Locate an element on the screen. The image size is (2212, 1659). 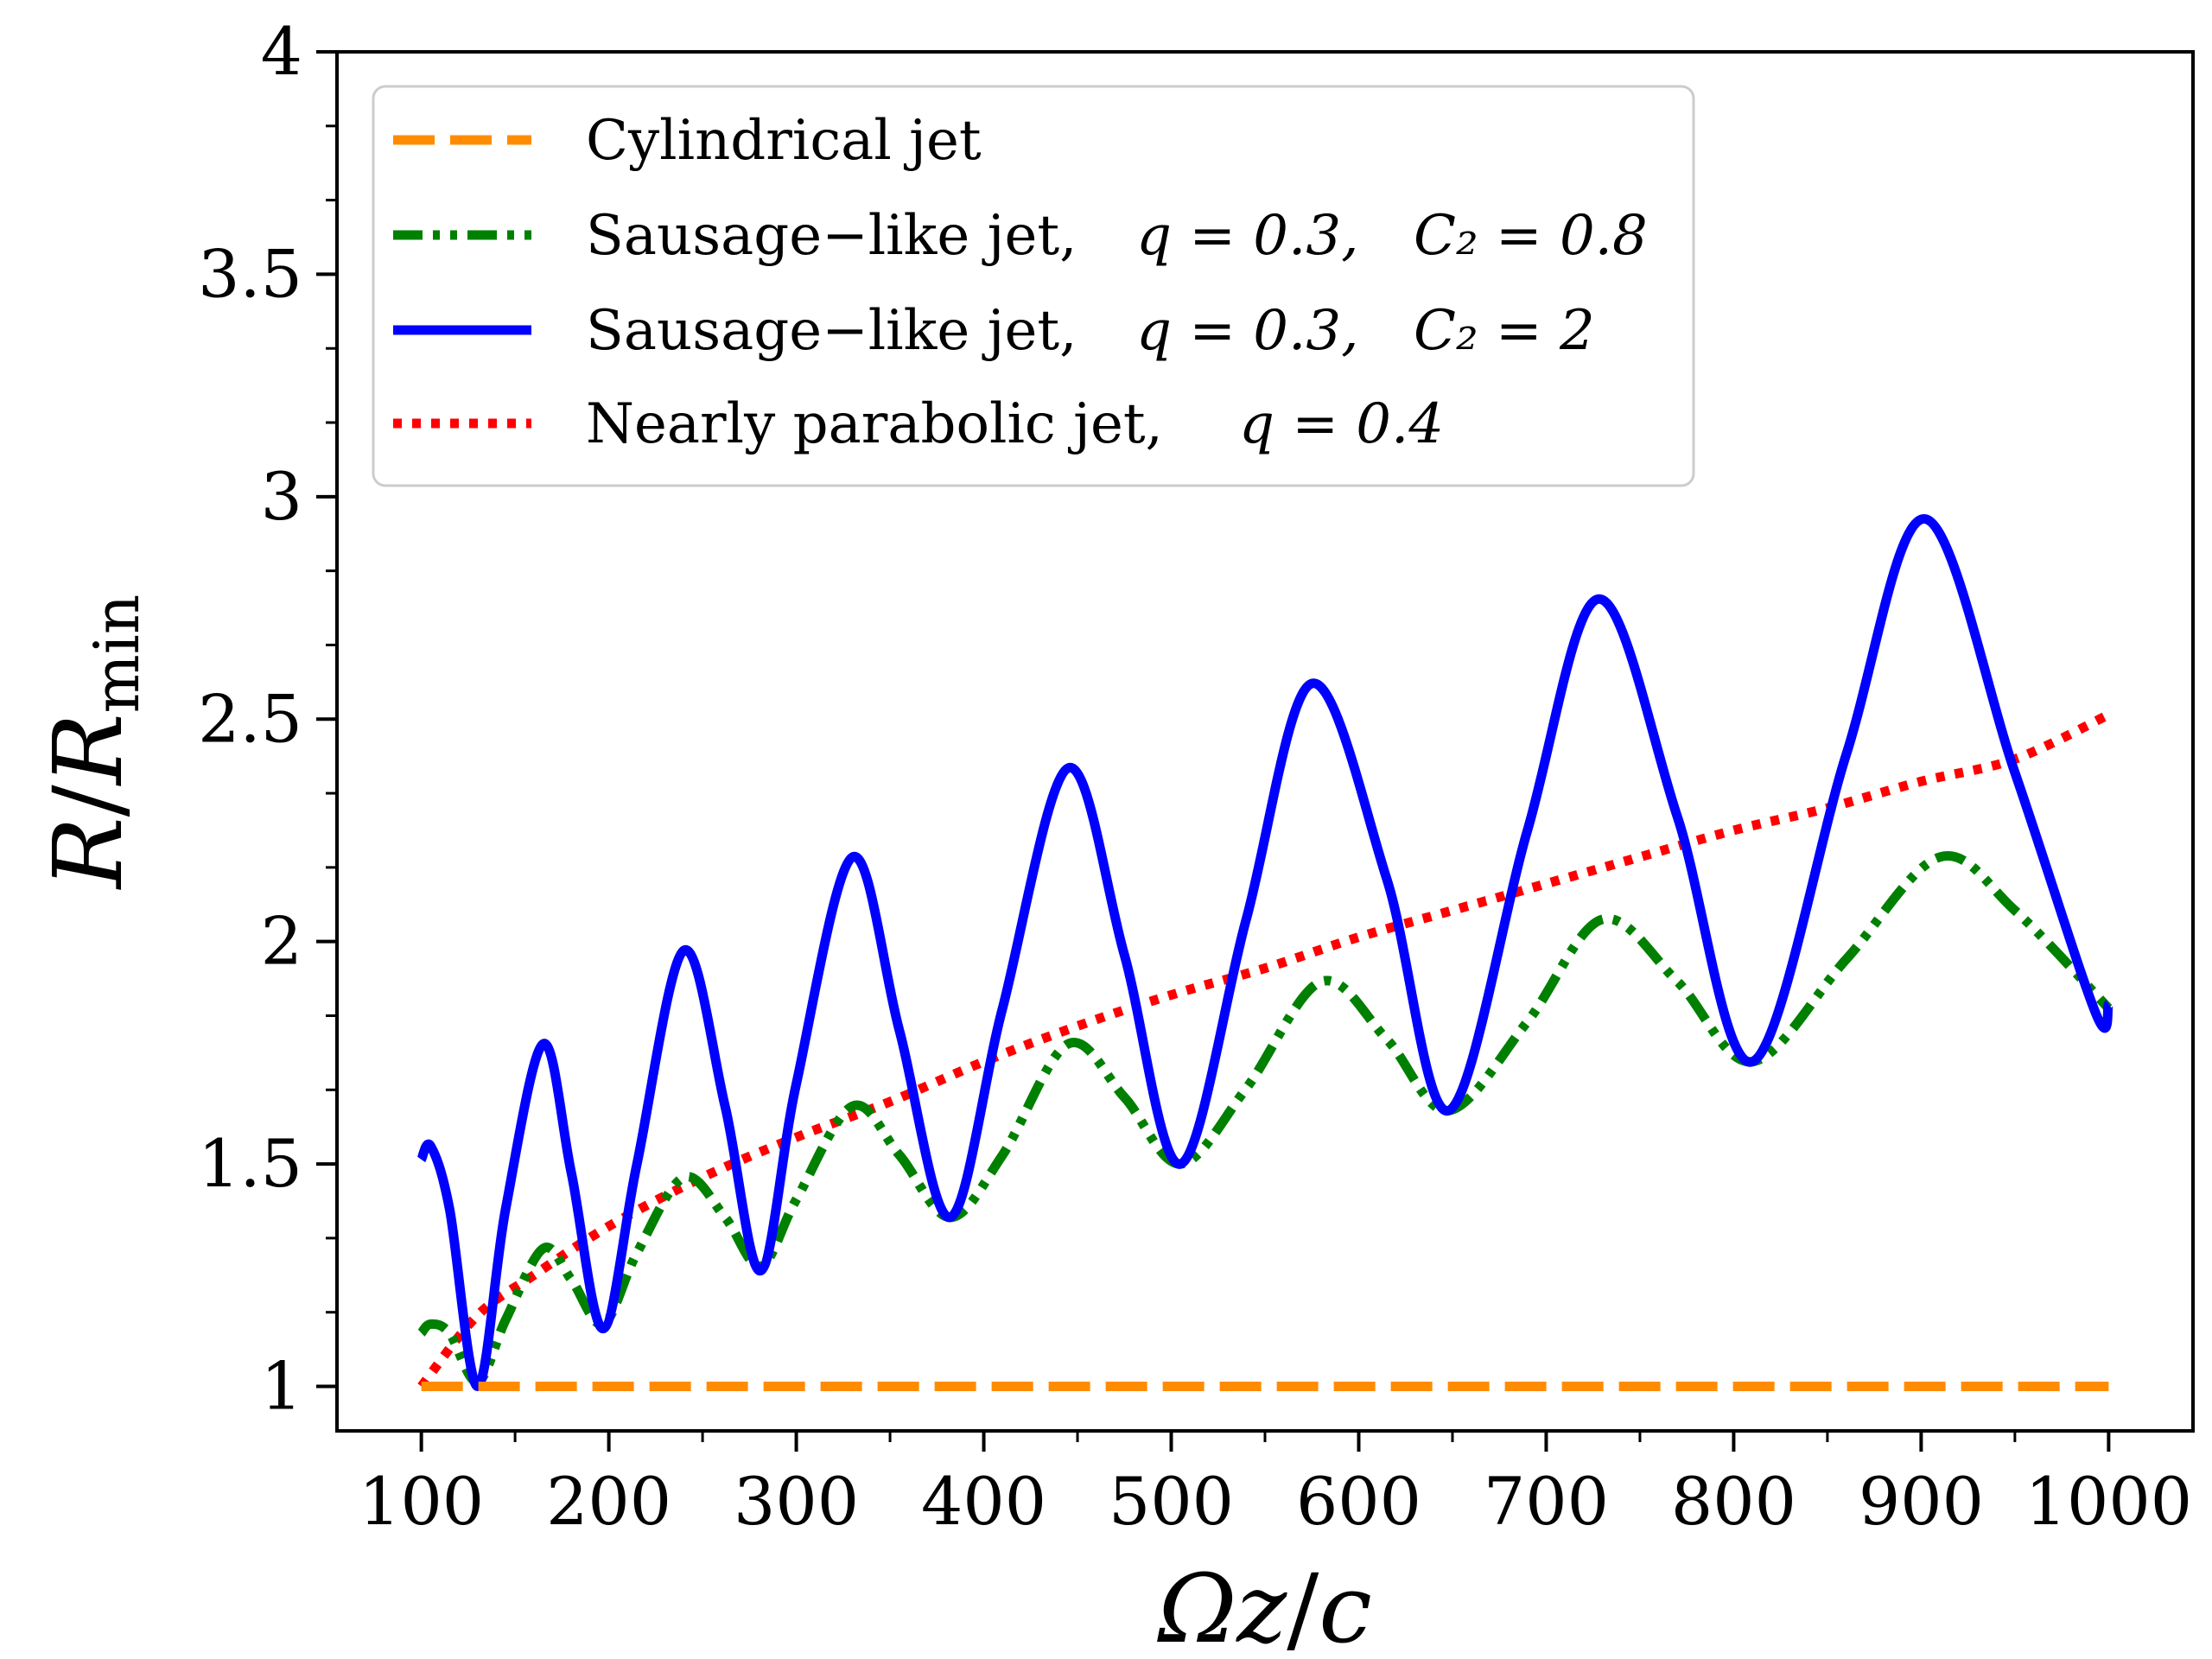
y-axis-label: R/Rmin is located at coordinates (93, 742).